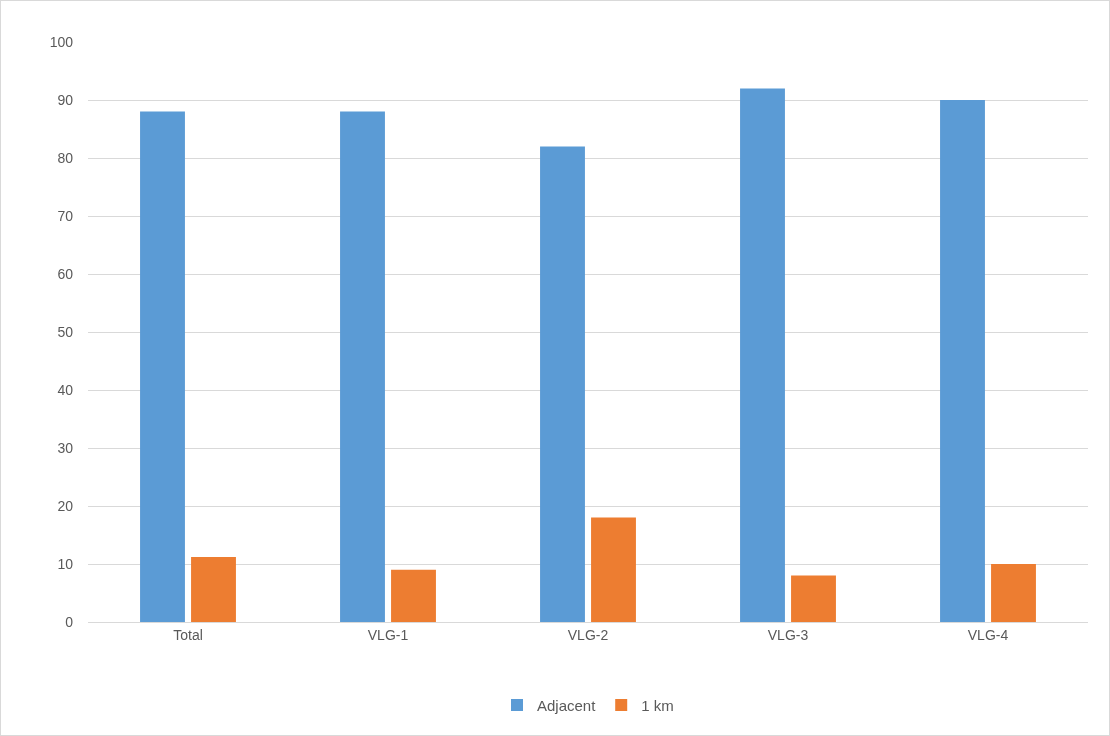 The width and height of the screenshot is (1110, 736). Describe the element at coordinates (388, 634) in the screenshot. I see `x-tick-label: VLG-1` at that location.